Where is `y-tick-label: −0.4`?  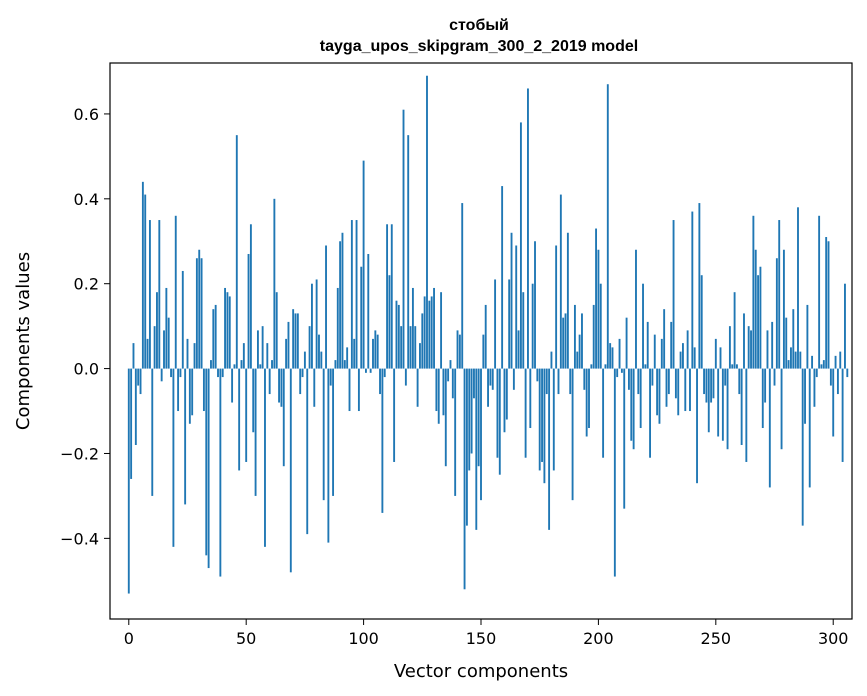 y-tick-label: −0.4 is located at coordinates (79, 538).